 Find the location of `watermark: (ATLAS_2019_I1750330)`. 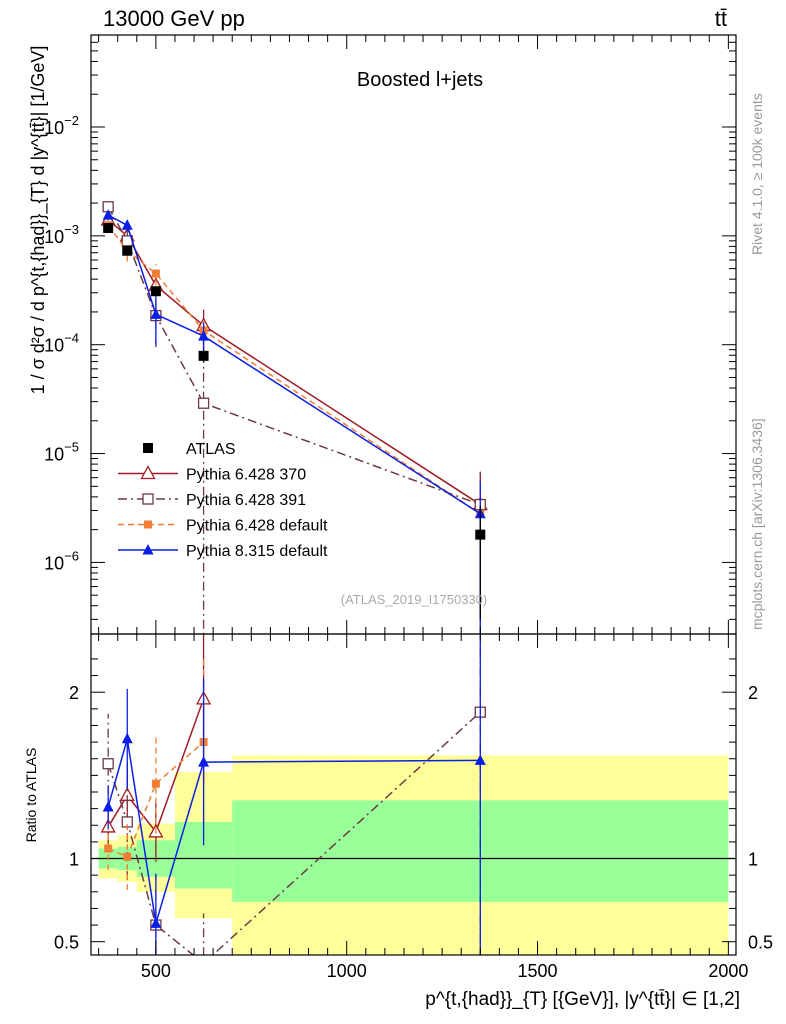

watermark: (ATLAS_2019_I1750330) is located at coordinates (414, 599).